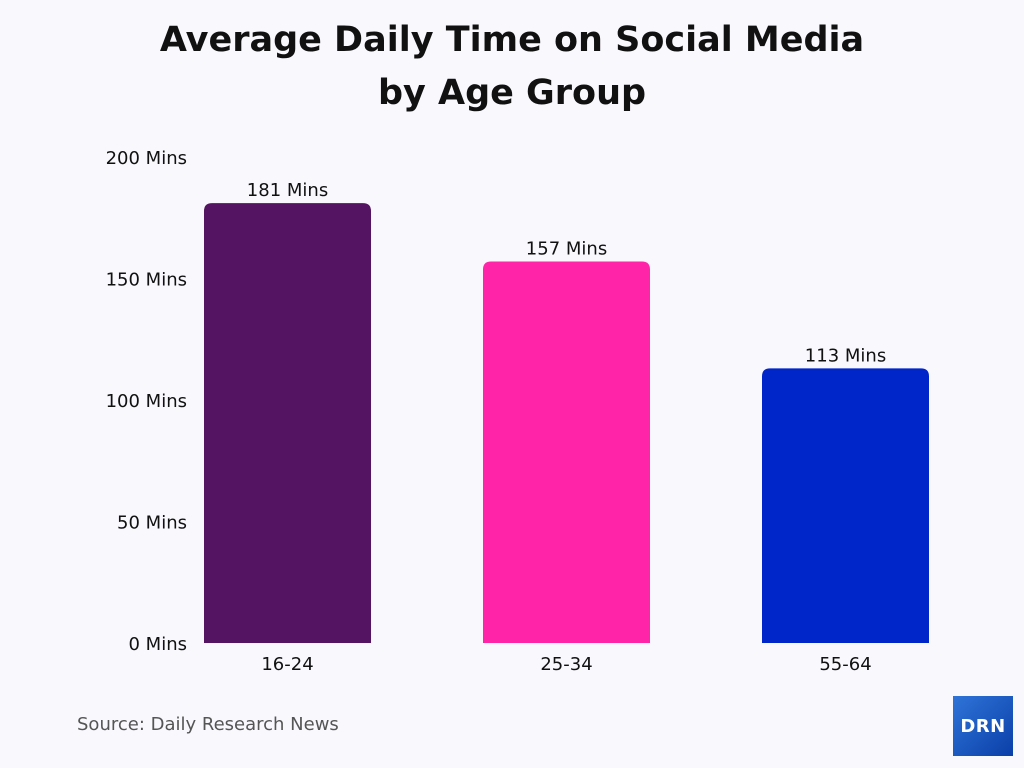 The height and width of the screenshot is (768, 1024). What do you see at coordinates (566, 248) in the screenshot?
I see `data-label: 157 Mins` at bounding box center [566, 248].